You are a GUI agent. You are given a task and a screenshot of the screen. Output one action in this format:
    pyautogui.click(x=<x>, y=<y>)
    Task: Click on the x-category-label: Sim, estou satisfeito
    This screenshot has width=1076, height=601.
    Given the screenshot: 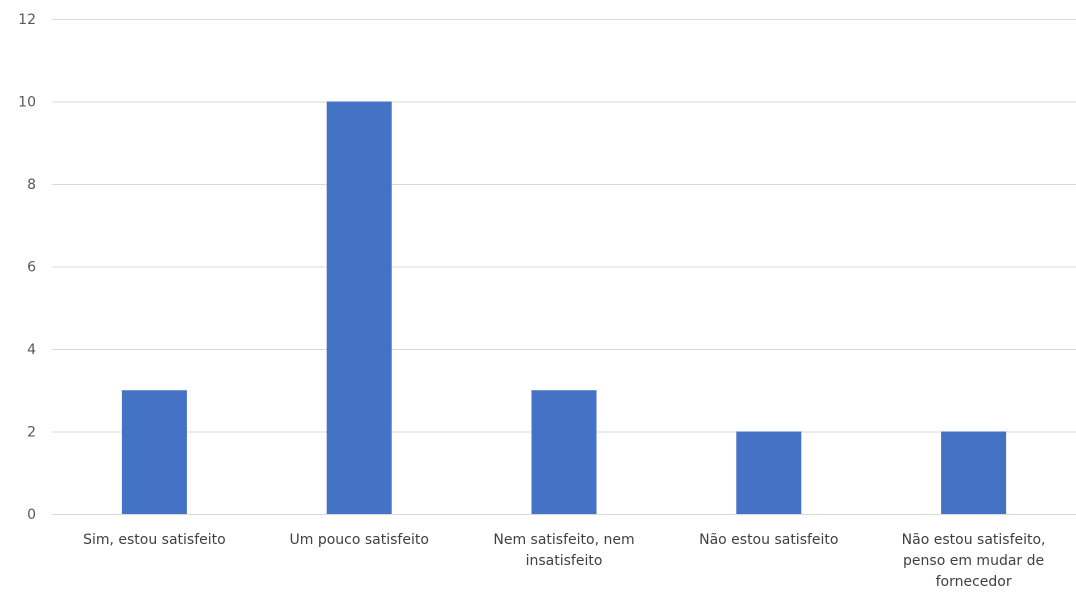 What is the action you would take?
    pyautogui.click(x=154, y=540)
    